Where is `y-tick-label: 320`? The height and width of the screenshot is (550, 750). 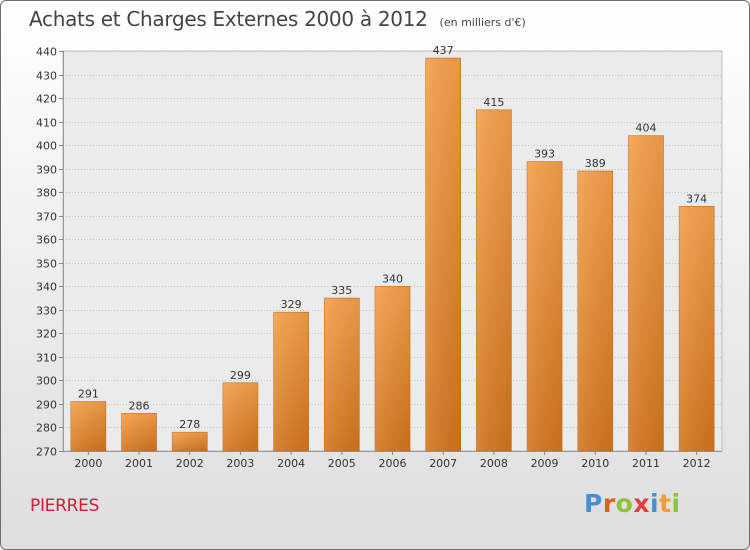
y-tick-label: 320 is located at coordinates (46, 334).